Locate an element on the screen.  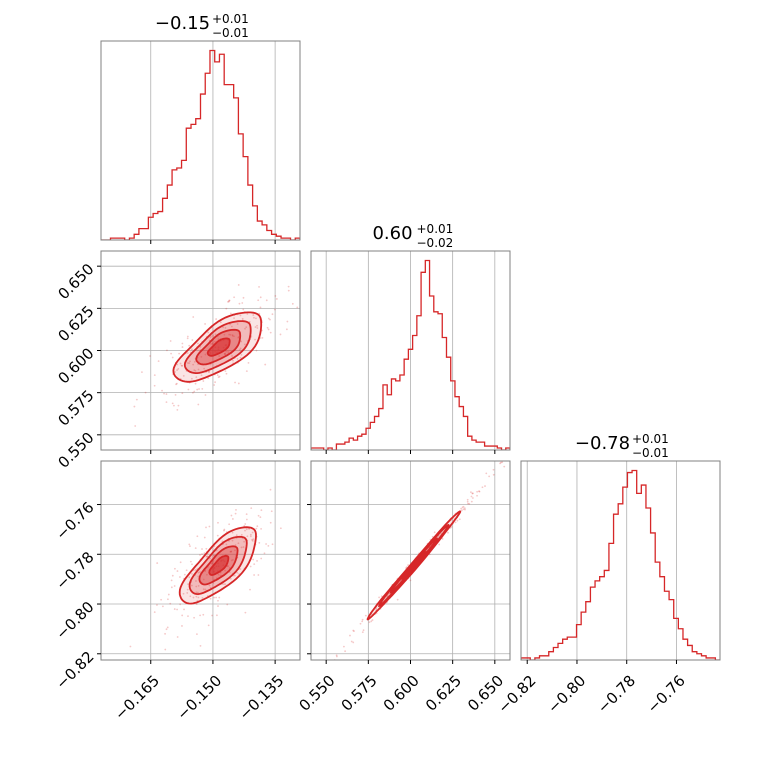
title-median: 0.60 is located at coordinates (392, 233).